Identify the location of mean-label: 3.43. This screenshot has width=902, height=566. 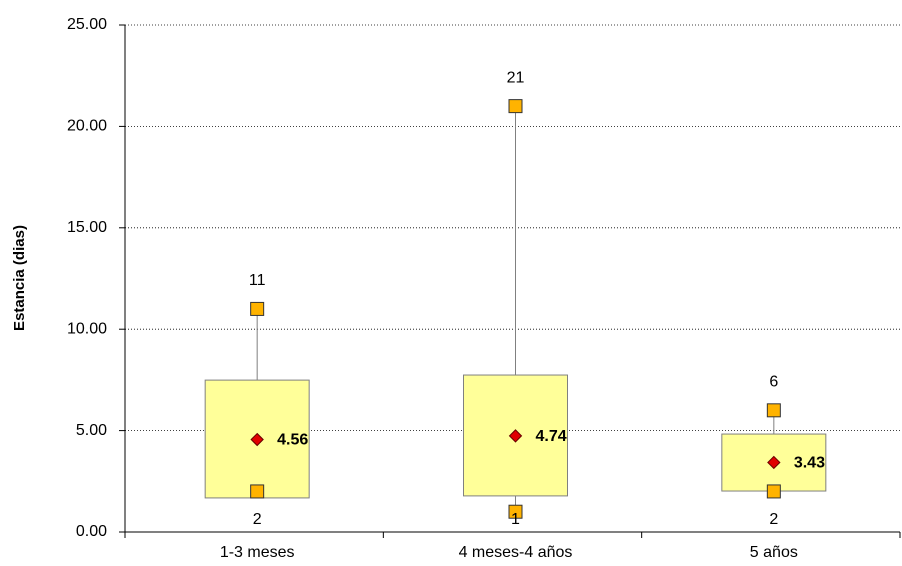
(809, 463).